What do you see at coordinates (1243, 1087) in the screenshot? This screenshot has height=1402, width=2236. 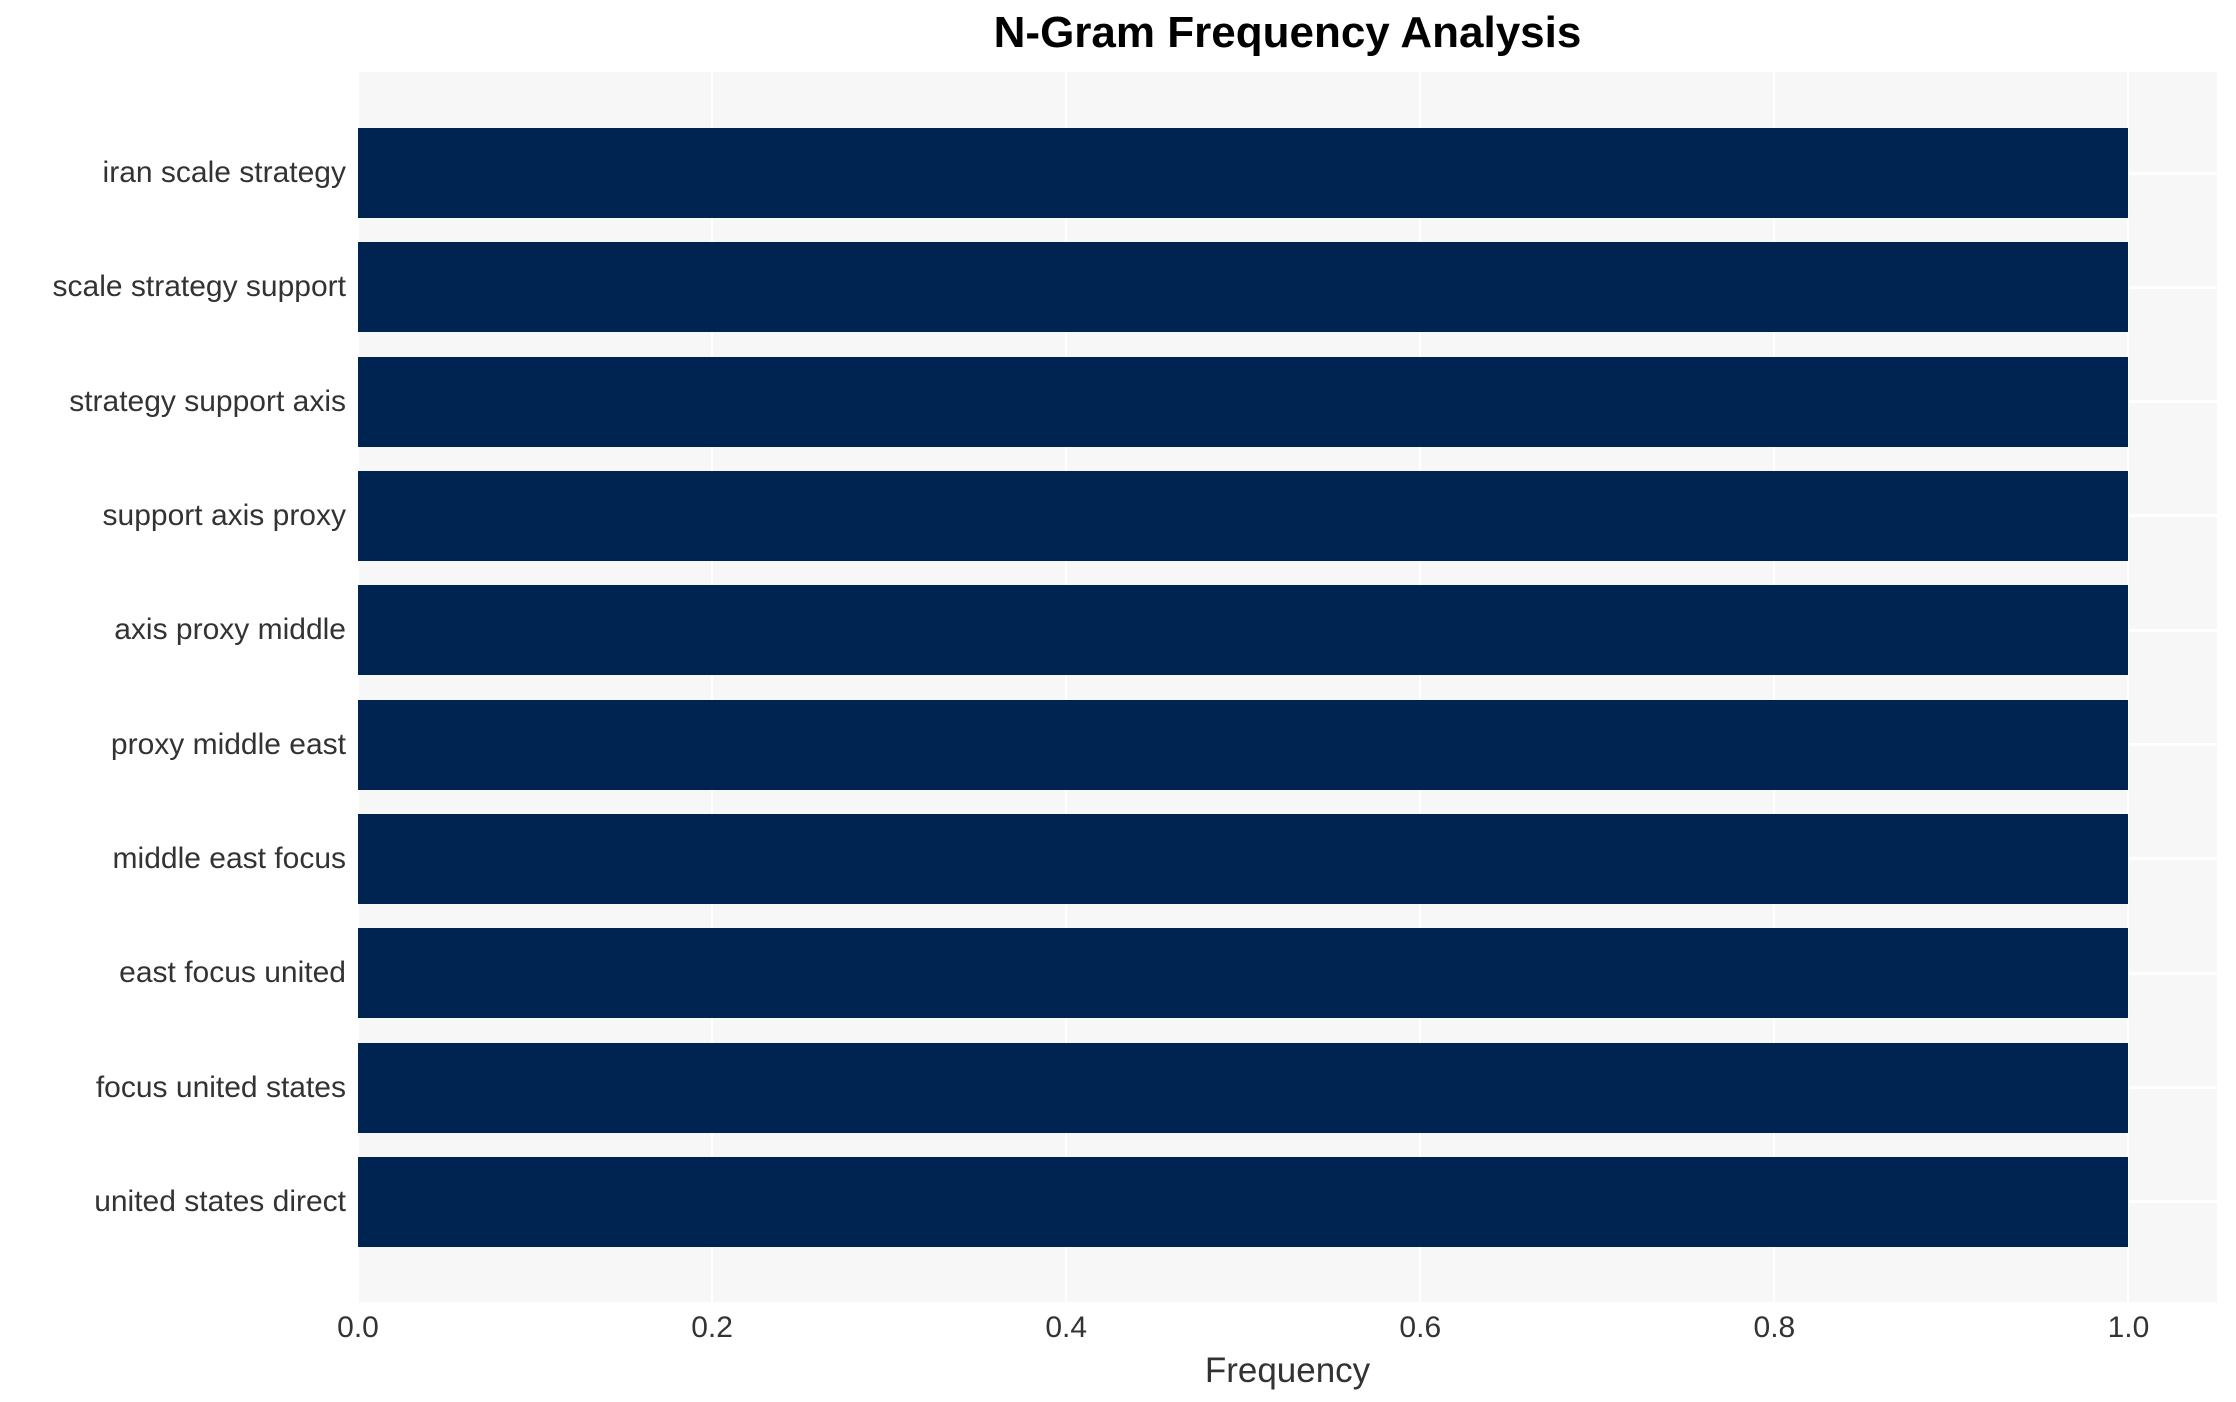 I see `bar-focus-united-states` at bounding box center [1243, 1087].